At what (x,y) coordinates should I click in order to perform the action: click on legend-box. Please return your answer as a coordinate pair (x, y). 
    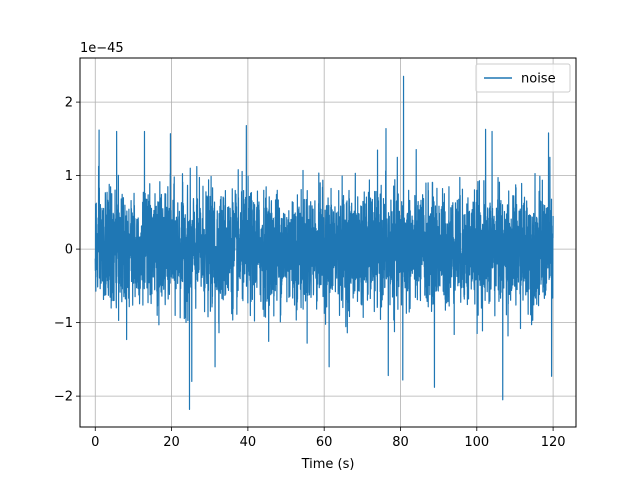
    Looking at the image, I should click on (523, 78).